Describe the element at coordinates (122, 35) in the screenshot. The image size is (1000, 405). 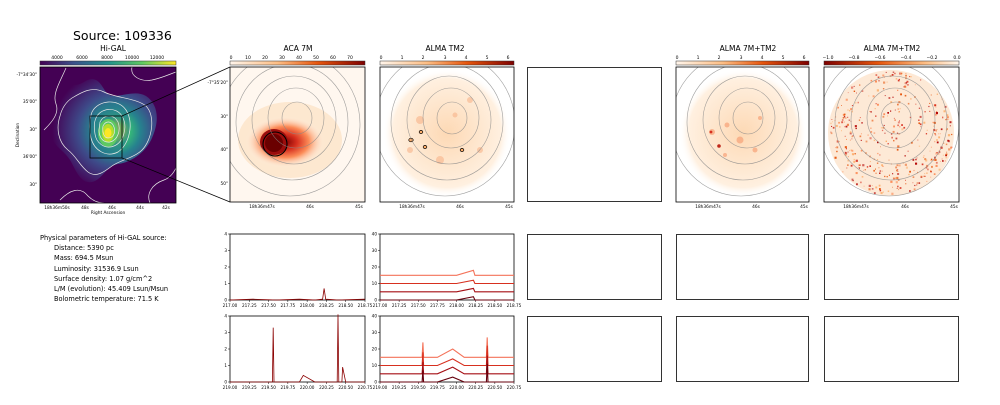
I see `page-title: Source: 109336` at that location.